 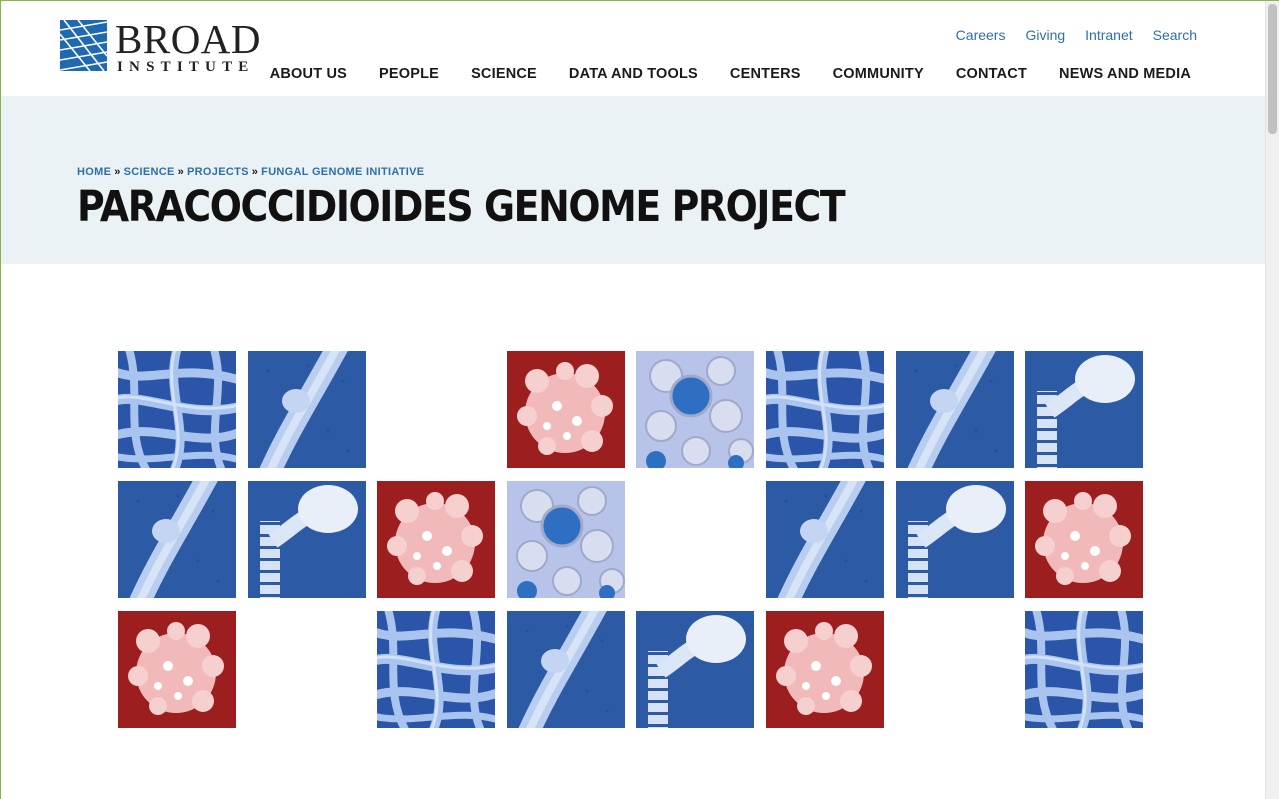 What do you see at coordinates (409, 74) in the screenshot?
I see `nav-people: PEOPLE` at bounding box center [409, 74].